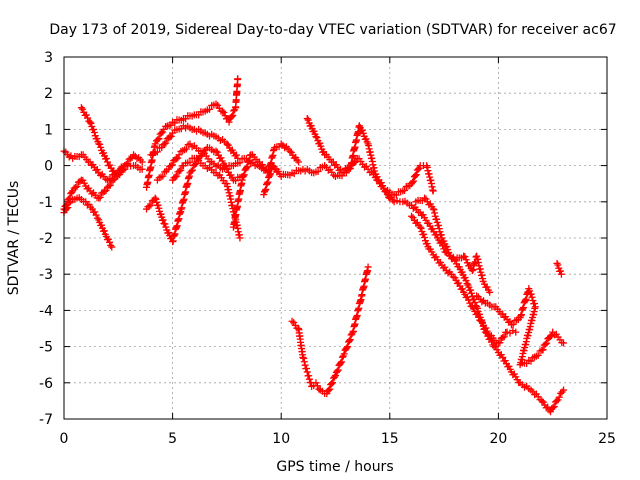  Describe the element at coordinates (46, 275) in the screenshot. I see `y-tick-label: -3` at that location.